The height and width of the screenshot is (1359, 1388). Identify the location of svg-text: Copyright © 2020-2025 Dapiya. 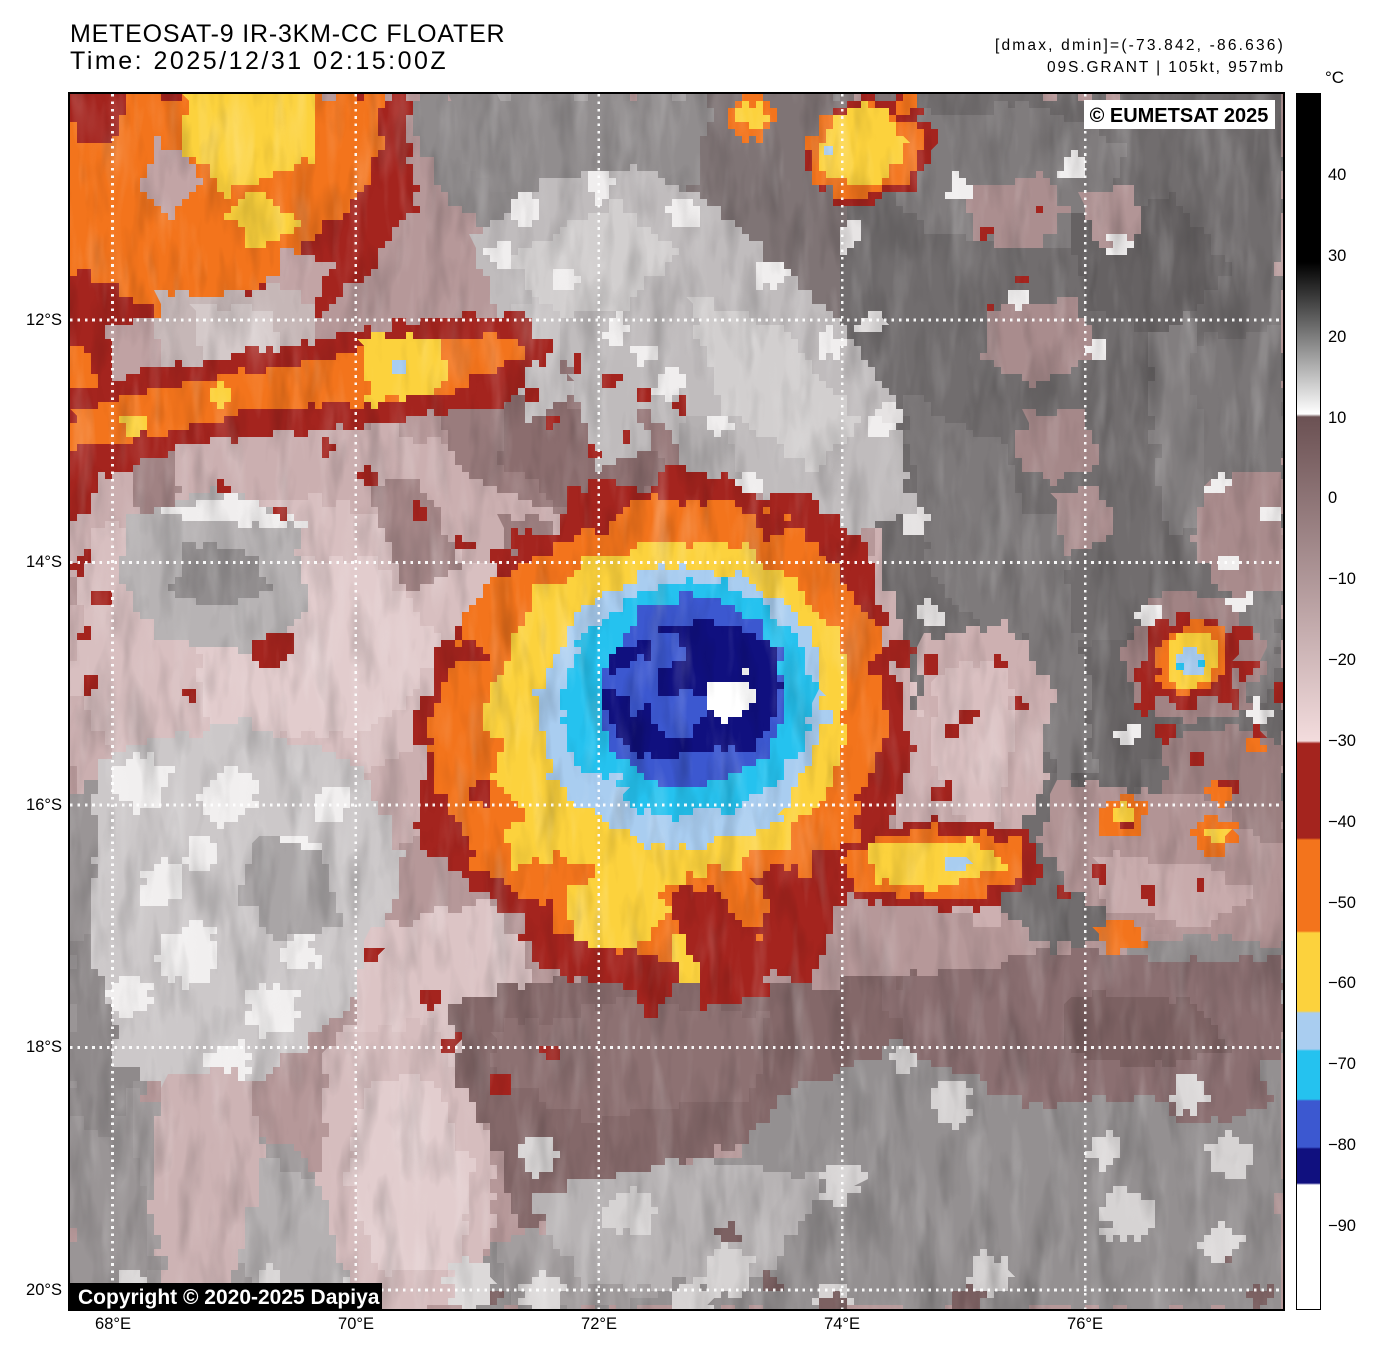
(229, 1297).